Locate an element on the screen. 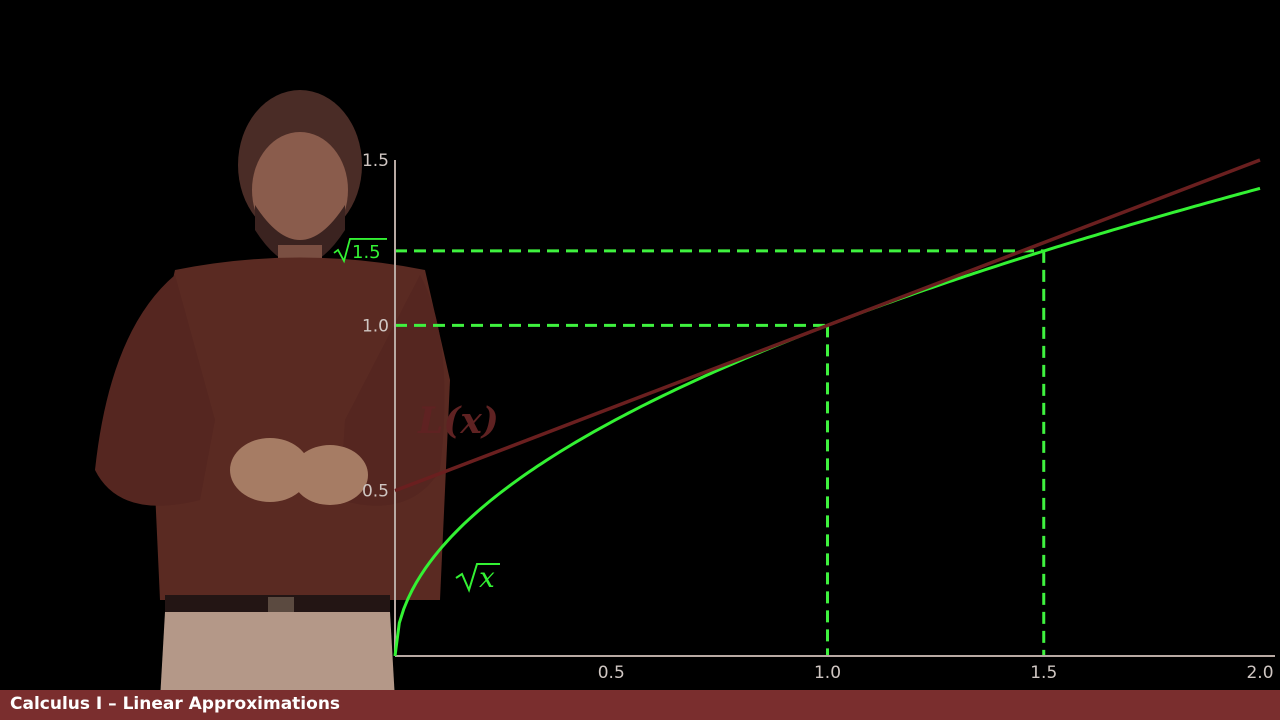  linear-curve-label: L(x) is located at coordinates (458, 421).